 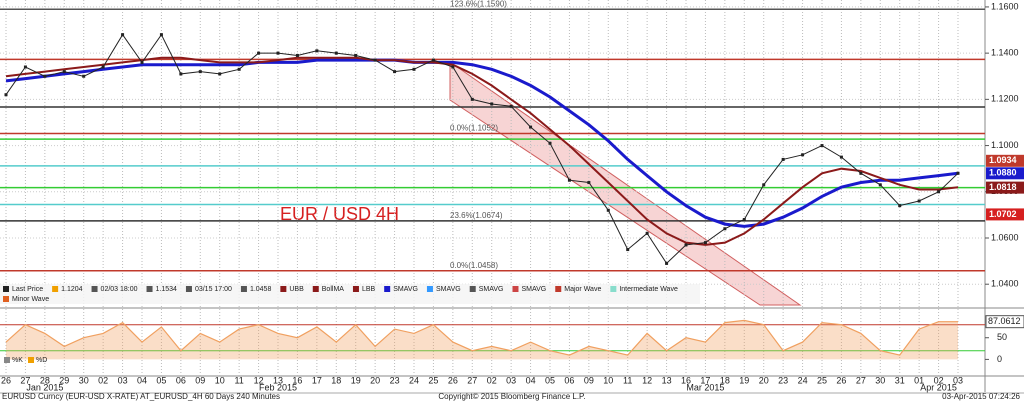 I want to click on x-tick-label: 17, so click(x=317, y=380).